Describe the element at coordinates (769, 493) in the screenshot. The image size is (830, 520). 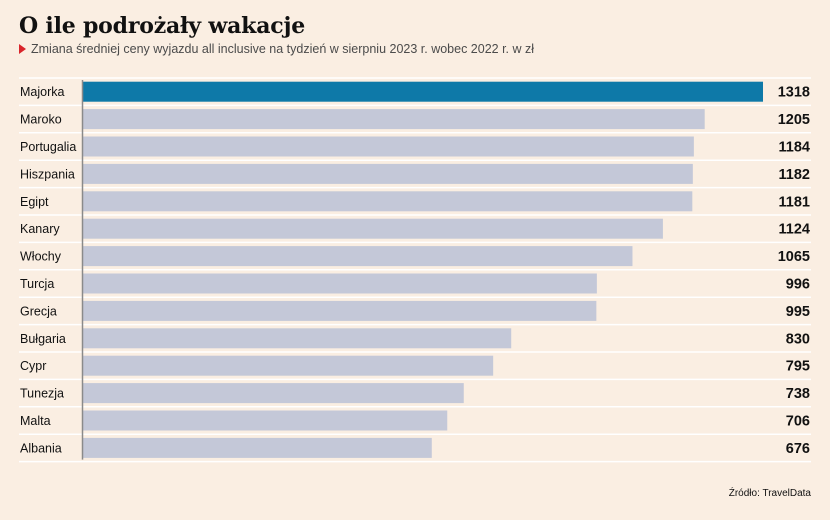
I see `source-note: Źródło: TravelData` at that location.